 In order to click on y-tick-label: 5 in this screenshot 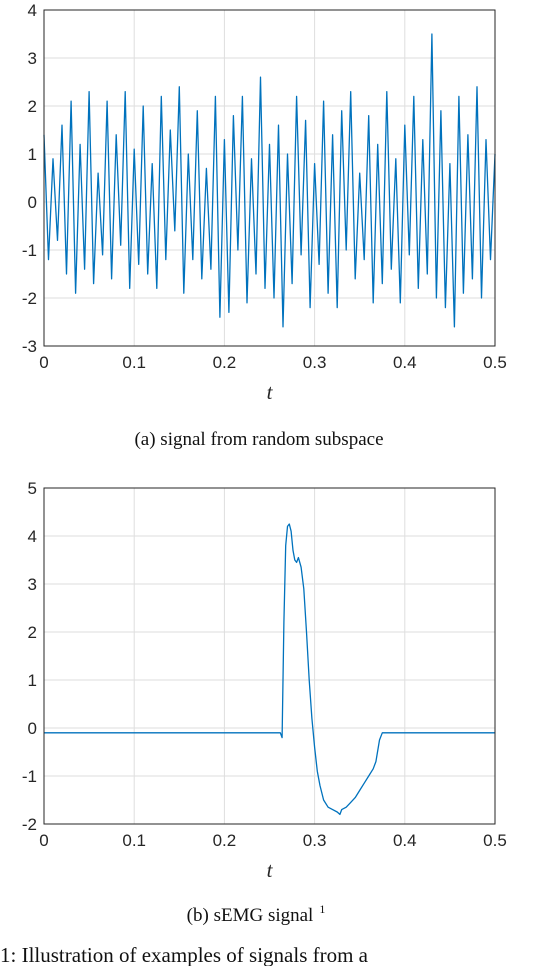, I will do `click(32, 488)`.